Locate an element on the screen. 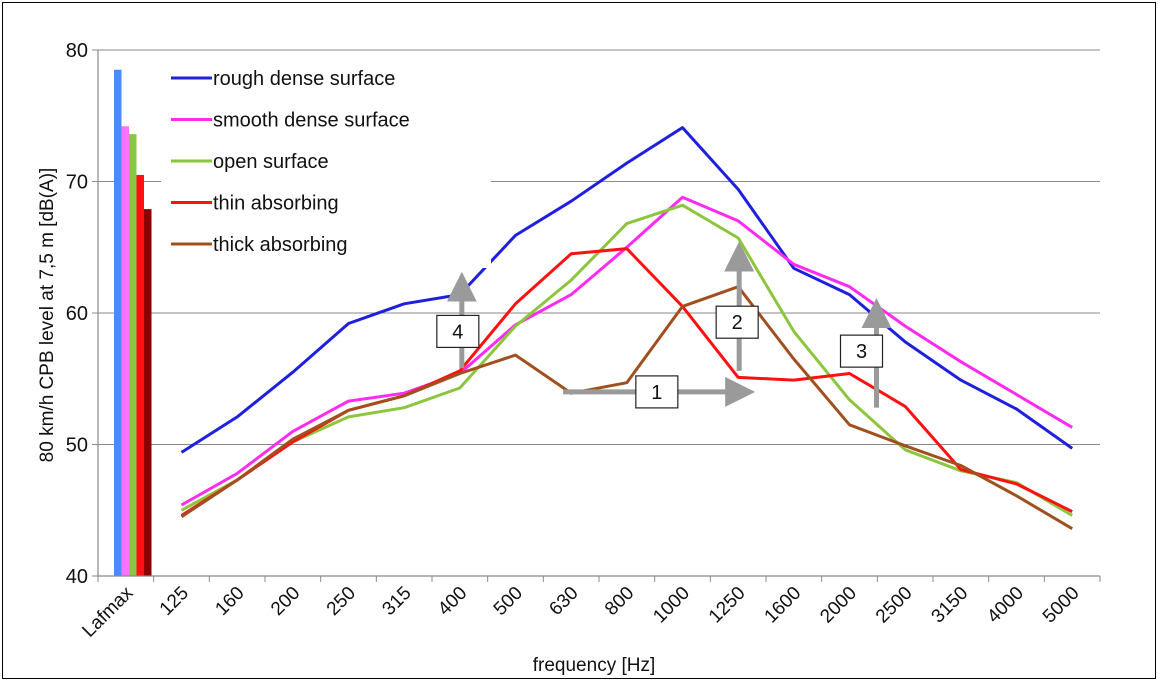 The width and height of the screenshot is (1158, 681). x-tick-label: 400 is located at coordinates (452, 601).